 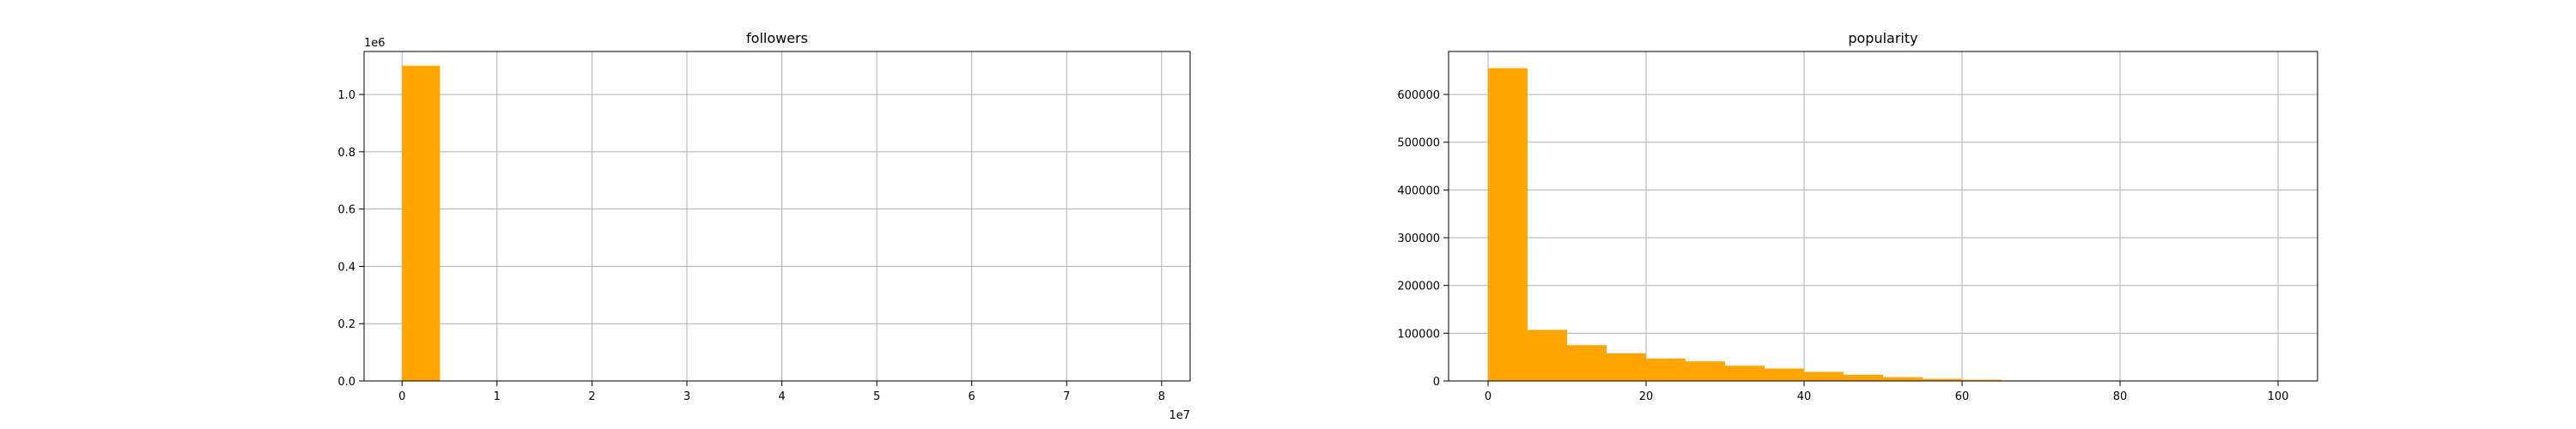 I want to click on popularity-y-tick-label: 100000, so click(x=1418, y=334).